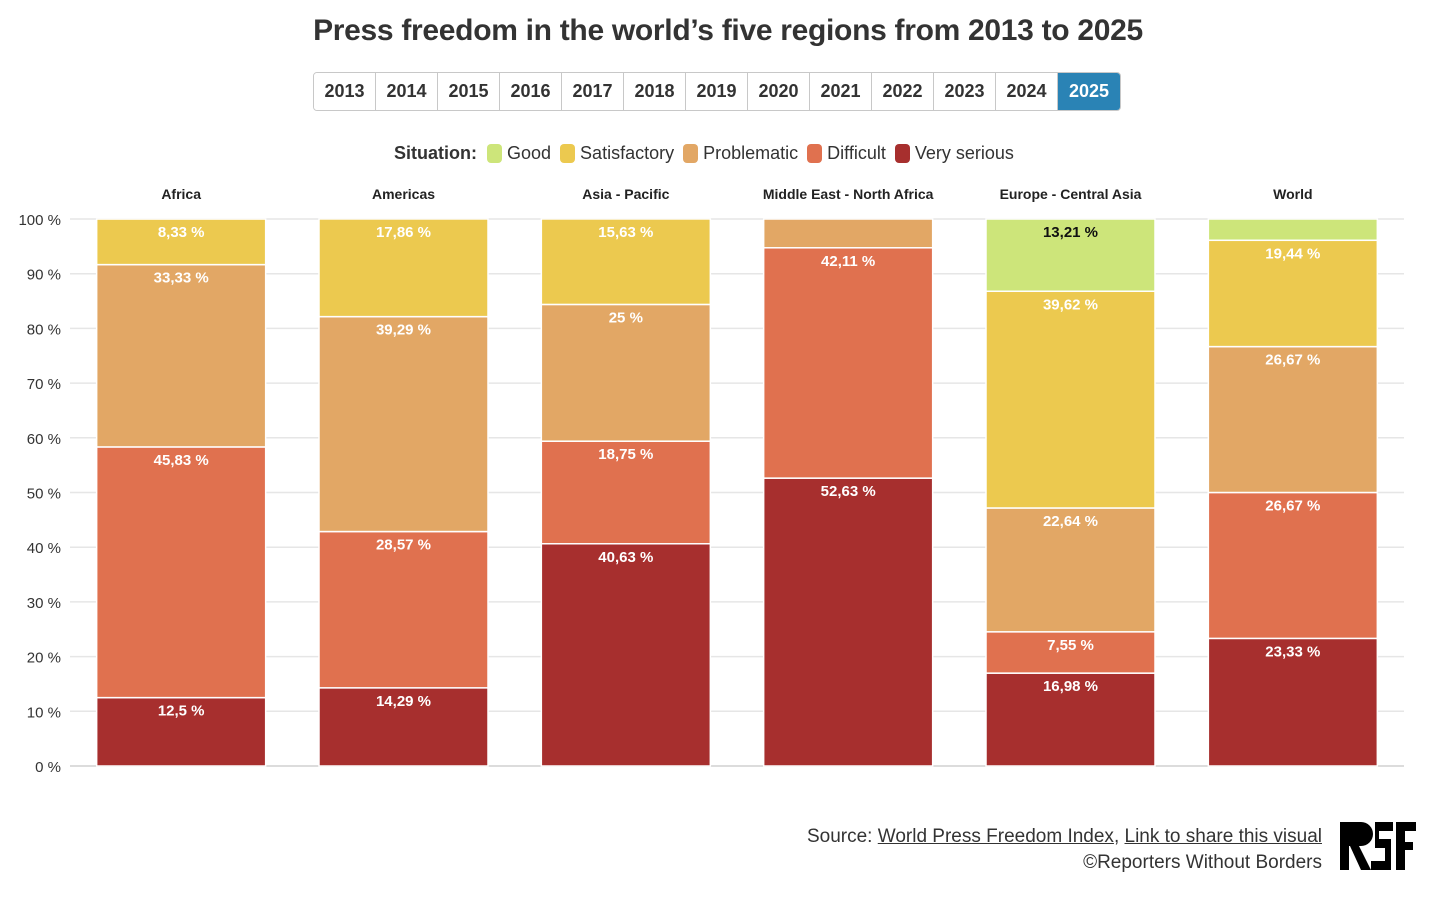  I want to click on y-tick-label: 50 %, so click(44, 494).